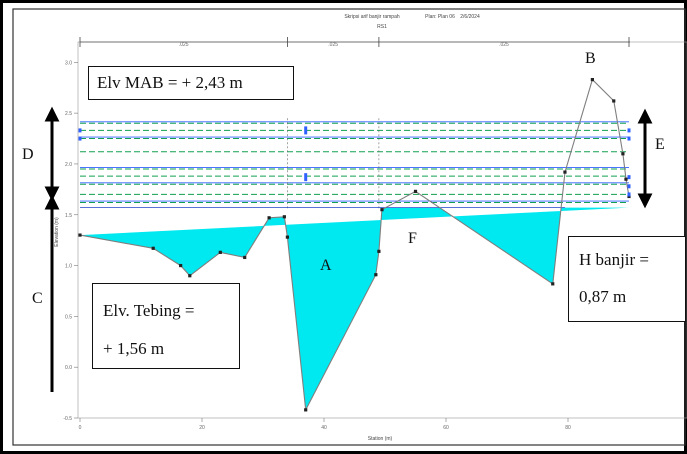 This screenshot has height=454, width=687. Describe the element at coordinates (37, 298) in the screenshot. I see `label-c: C` at that location.